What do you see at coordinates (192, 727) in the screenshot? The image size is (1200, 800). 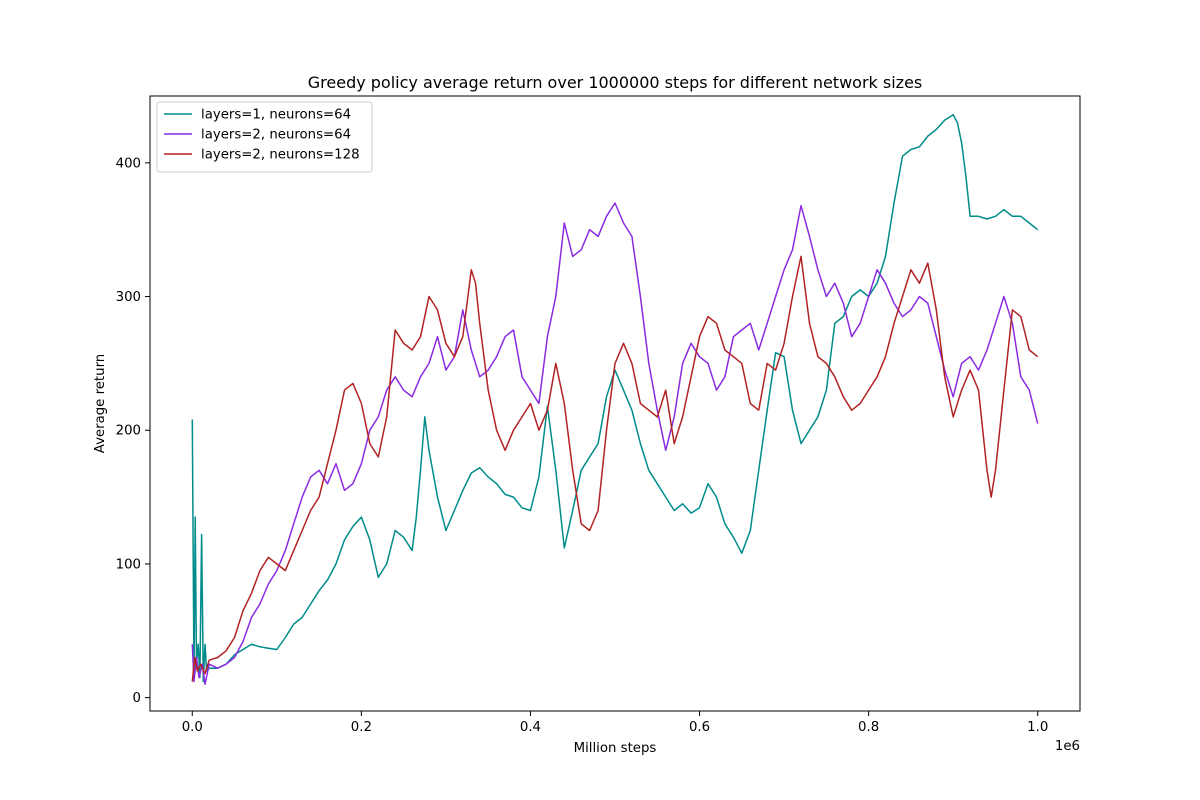 I see `x-tick-label: 0.0` at bounding box center [192, 727].